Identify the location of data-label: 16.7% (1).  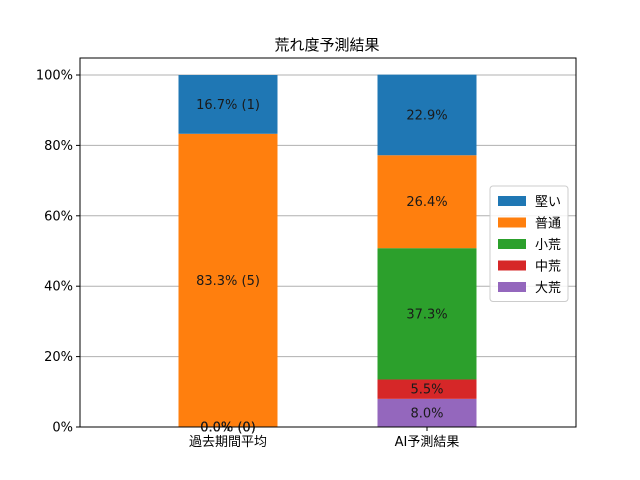
(228, 105).